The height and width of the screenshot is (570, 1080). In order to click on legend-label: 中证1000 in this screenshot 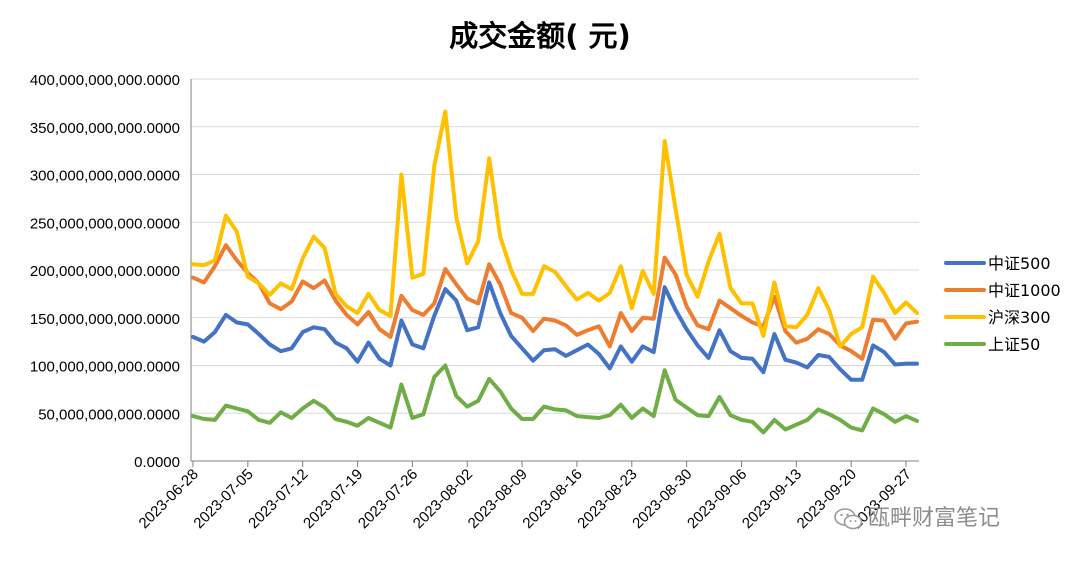, I will do `click(1024, 290)`.